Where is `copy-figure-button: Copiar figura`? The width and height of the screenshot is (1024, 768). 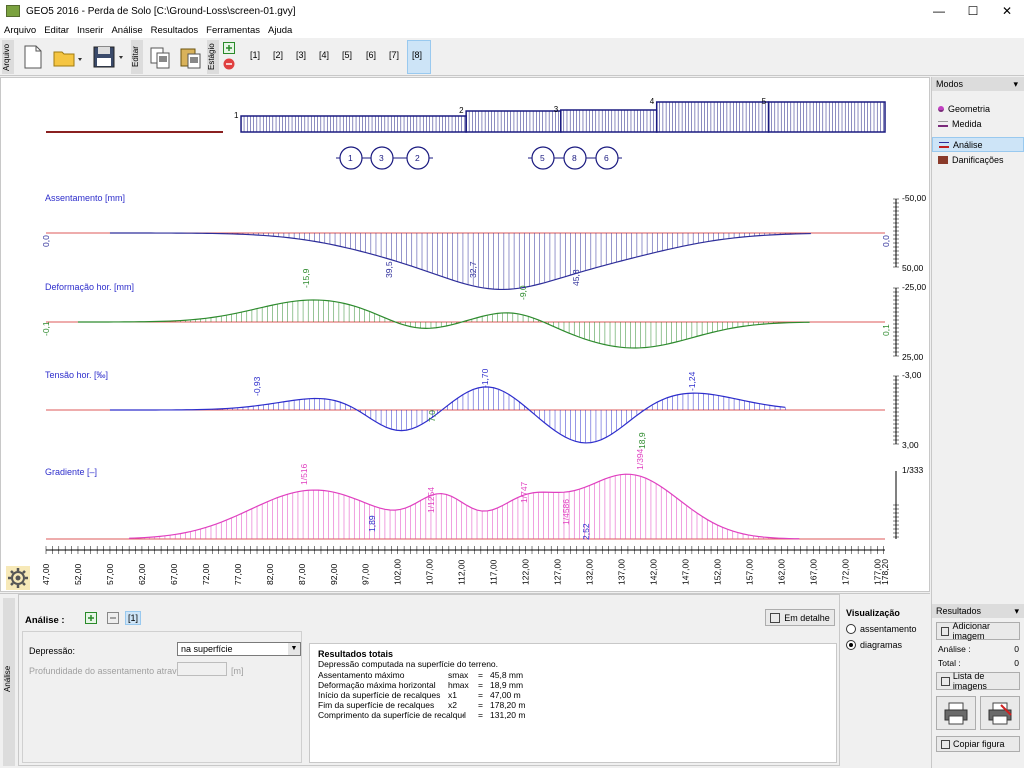
copy-figure-button: Copiar figura is located at coordinates (978, 744).